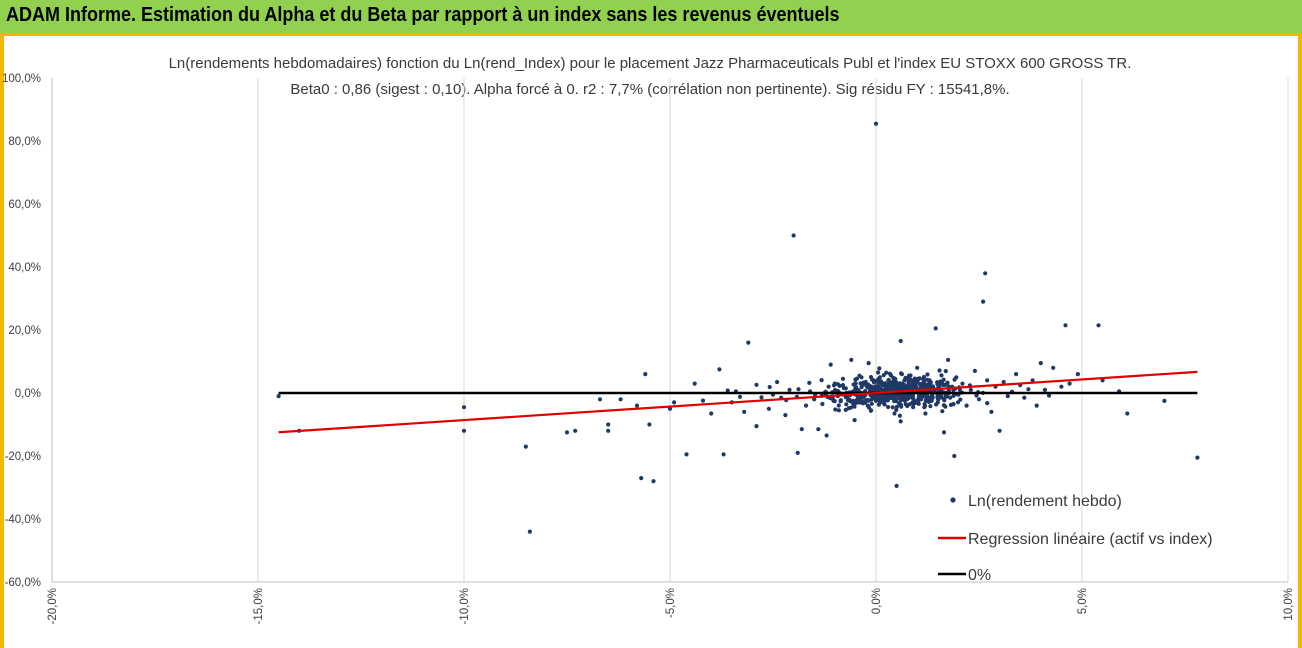  Describe the element at coordinates (953, 500) in the screenshot. I see `legend-marker-points` at that location.